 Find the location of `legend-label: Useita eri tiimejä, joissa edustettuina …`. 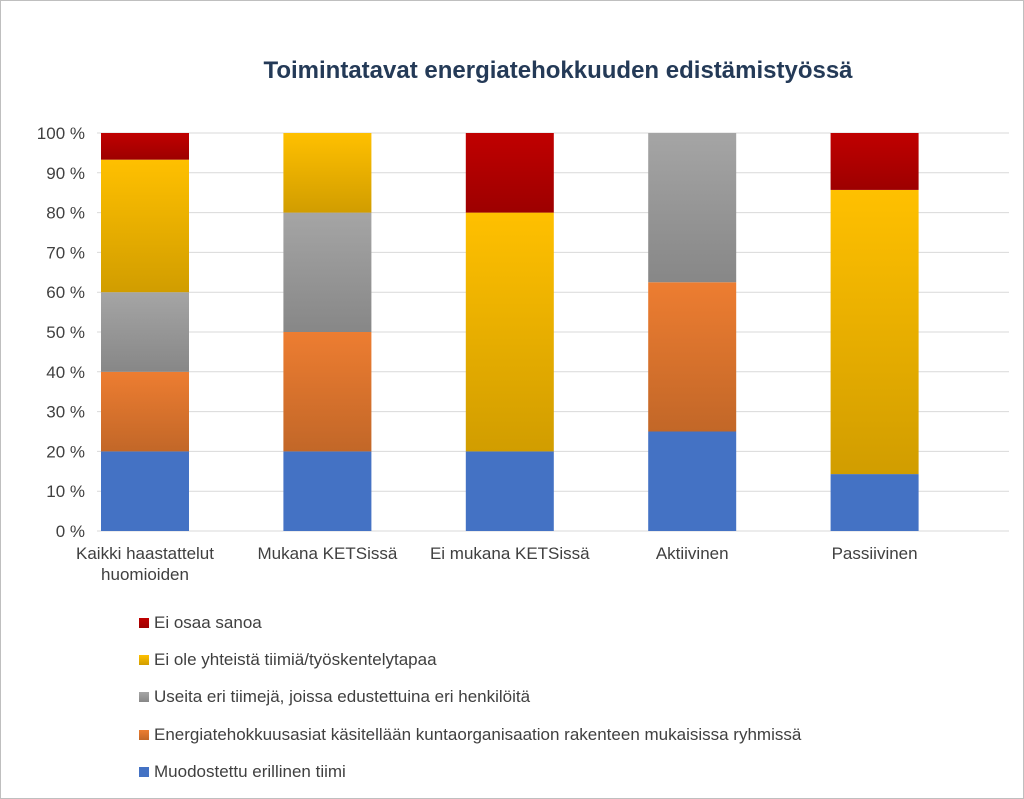

legend-label: Useita eri tiimejä, joissa edustettuina … is located at coordinates (342, 697).